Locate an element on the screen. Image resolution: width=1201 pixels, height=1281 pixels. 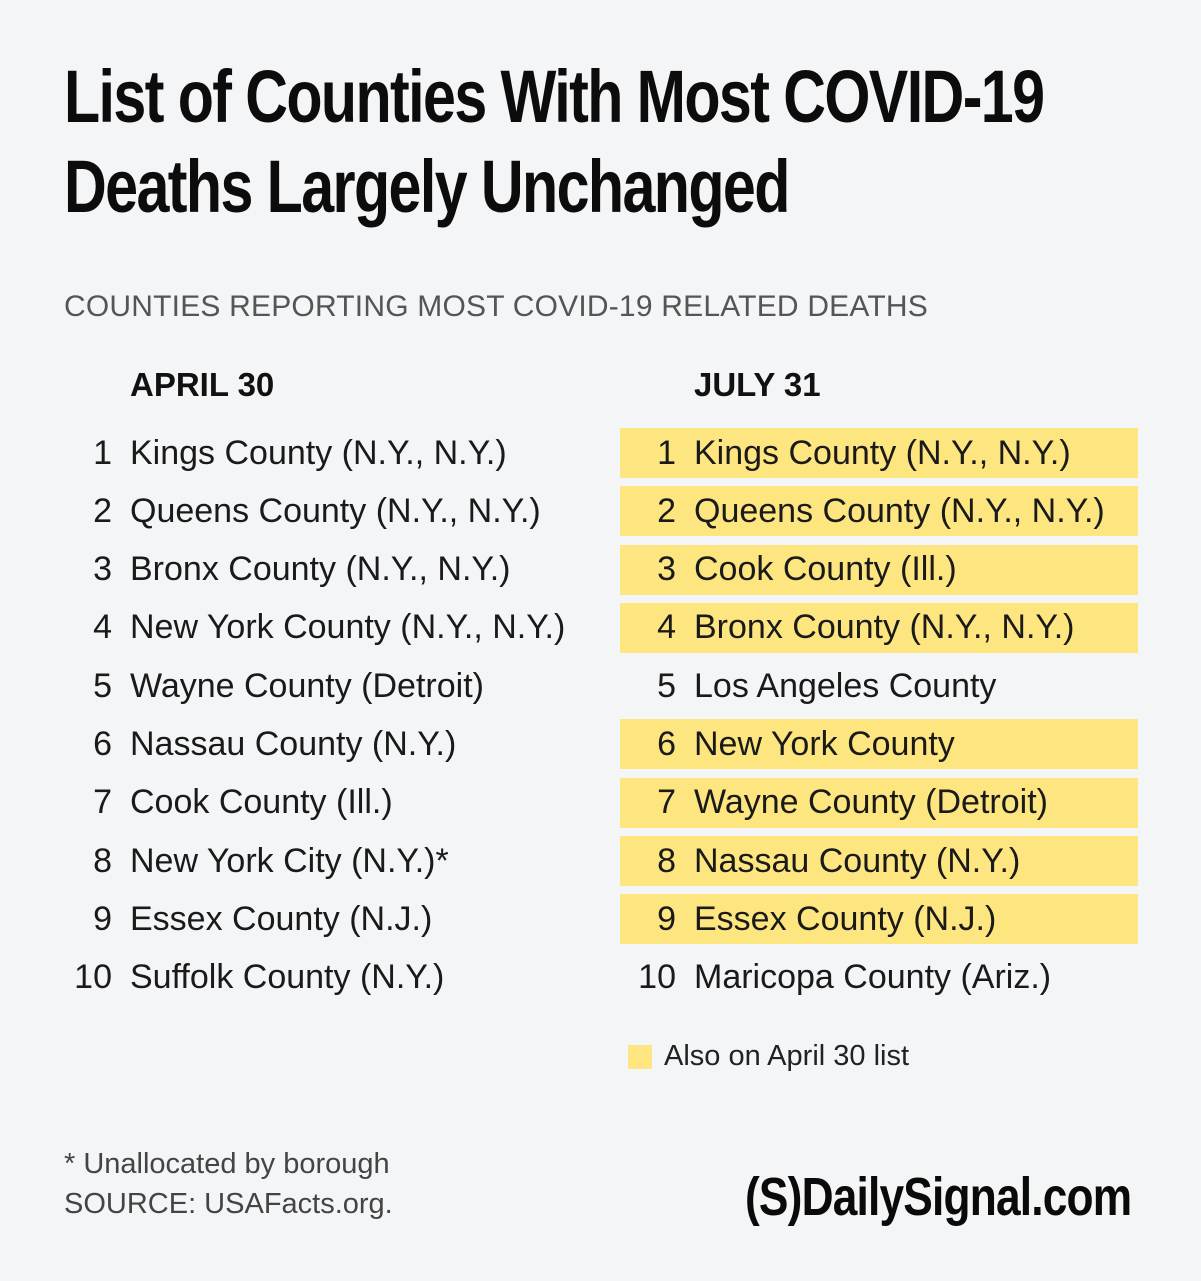
july-row: 9 Essex County (N.J.) is located at coordinates (879, 919).